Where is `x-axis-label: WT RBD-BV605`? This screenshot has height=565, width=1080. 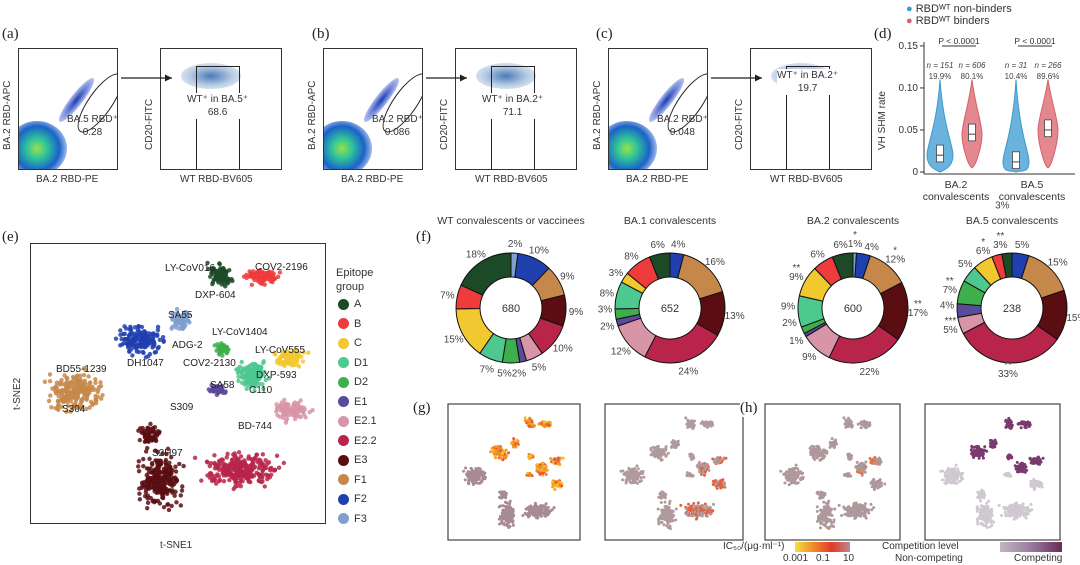 x-axis-label: WT RBD-BV605 is located at coordinates (806, 179).